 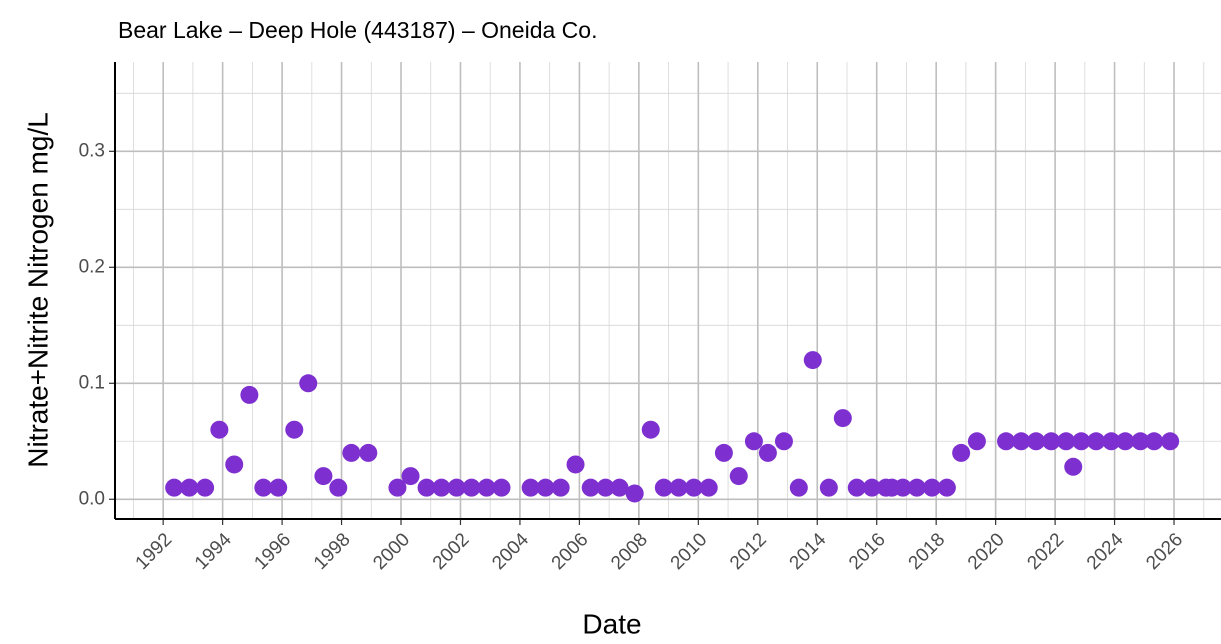 I want to click on x-tick-label: 2024, so click(x=1105, y=551).